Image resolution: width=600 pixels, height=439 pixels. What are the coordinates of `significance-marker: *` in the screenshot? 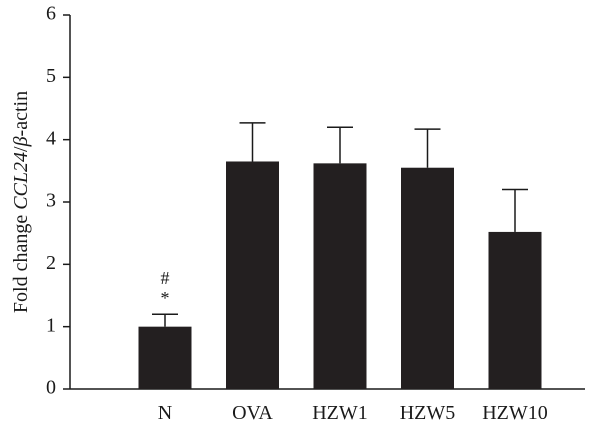 It's located at (165, 298).